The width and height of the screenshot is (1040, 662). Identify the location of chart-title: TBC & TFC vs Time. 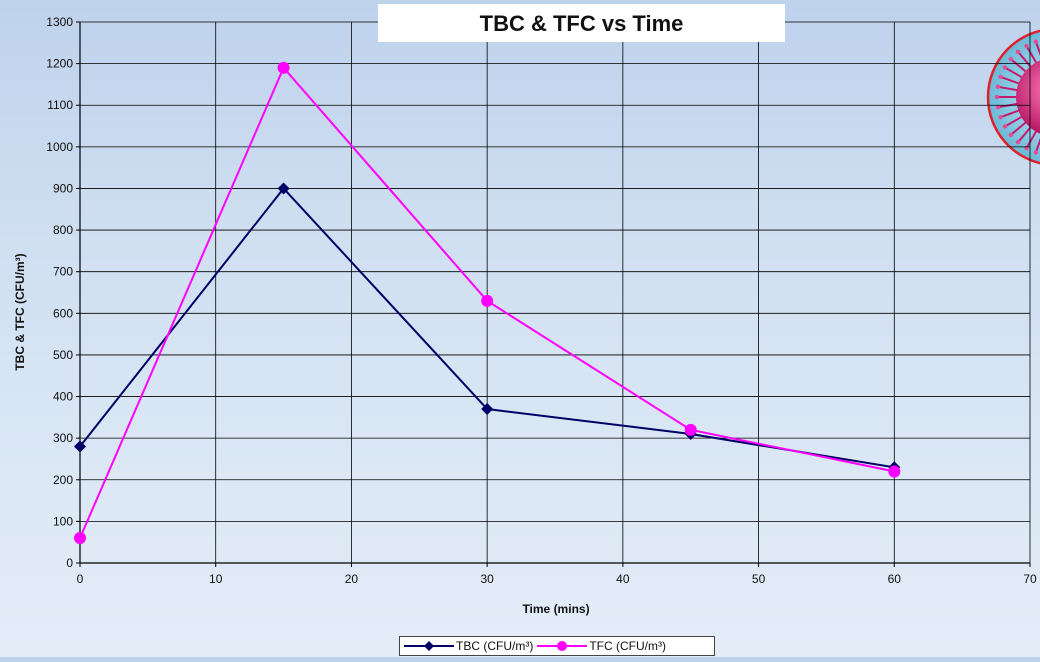
(581, 23).